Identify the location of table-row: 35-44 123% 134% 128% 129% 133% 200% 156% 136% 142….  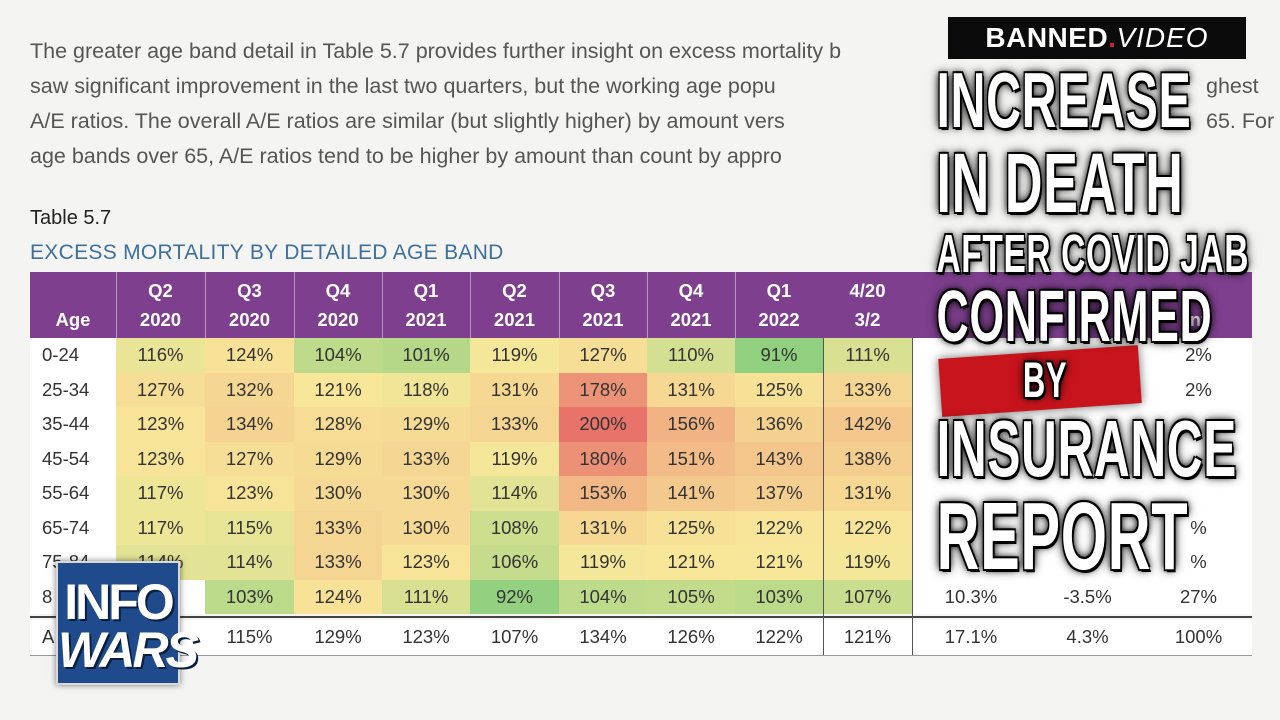
(641, 424).